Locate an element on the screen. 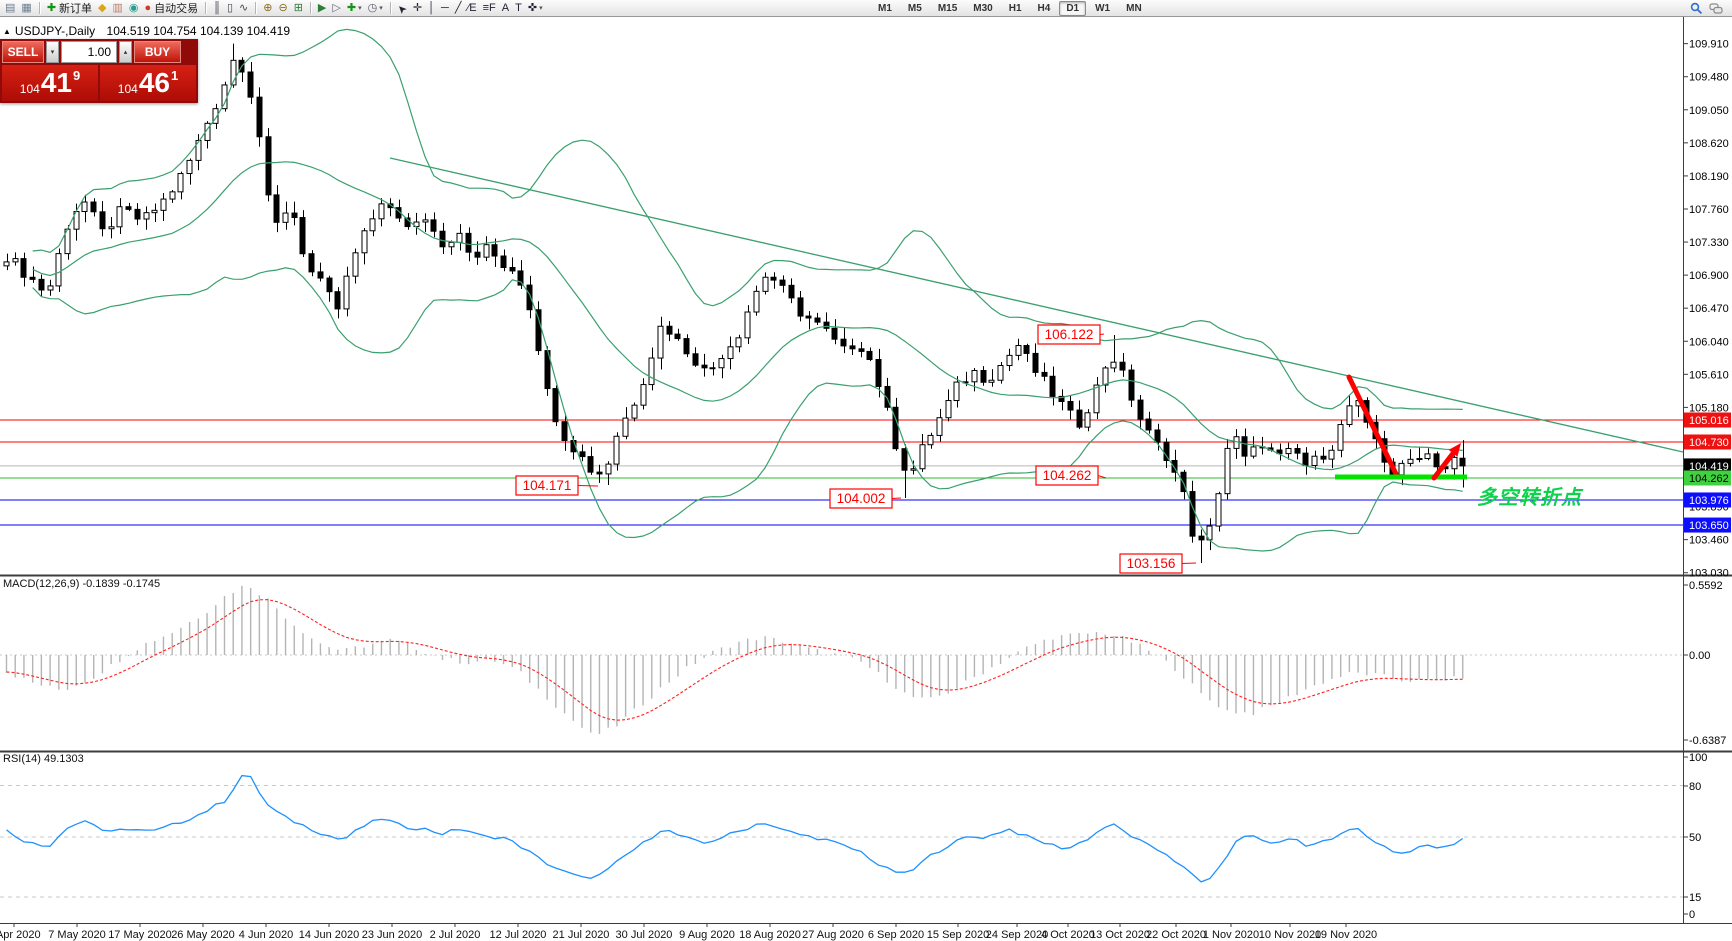  buy-price: 104 46 1 is located at coordinates (148, 83).